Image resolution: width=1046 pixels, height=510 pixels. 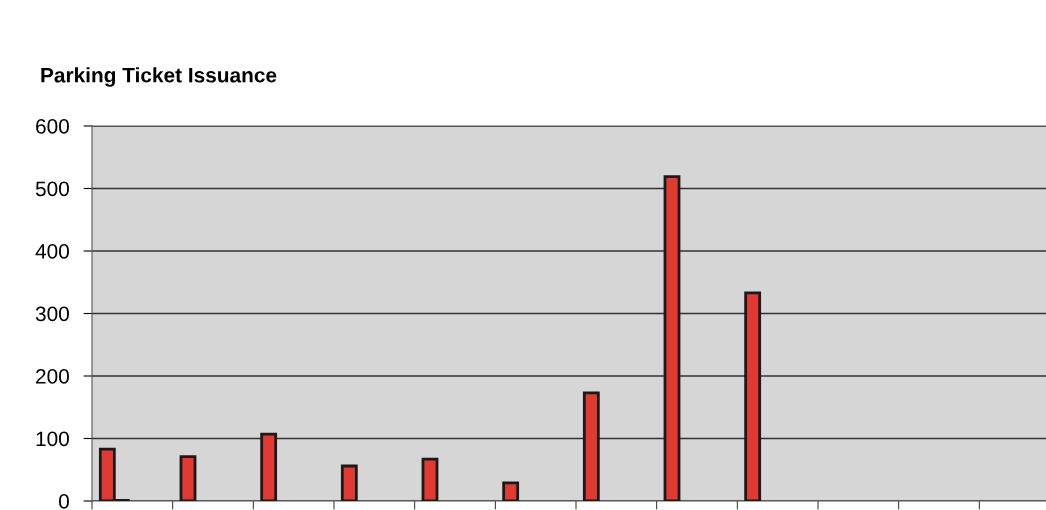 What do you see at coordinates (52, 314) in the screenshot?
I see `y-tick-label: 300` at bounding box center [52, 314].